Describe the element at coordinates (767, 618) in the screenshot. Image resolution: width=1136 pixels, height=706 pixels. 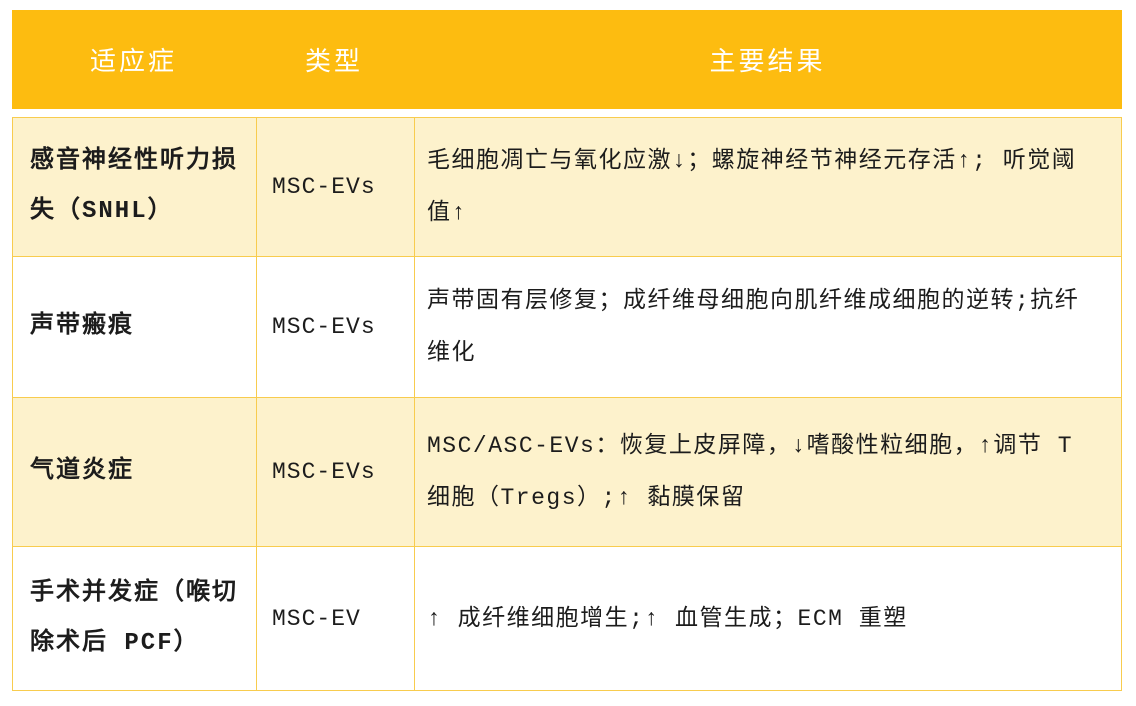
I see `cell-main-result: ↑ 成纤维细胞增生;↑ 血管生成；ECM 重塑` at that location.